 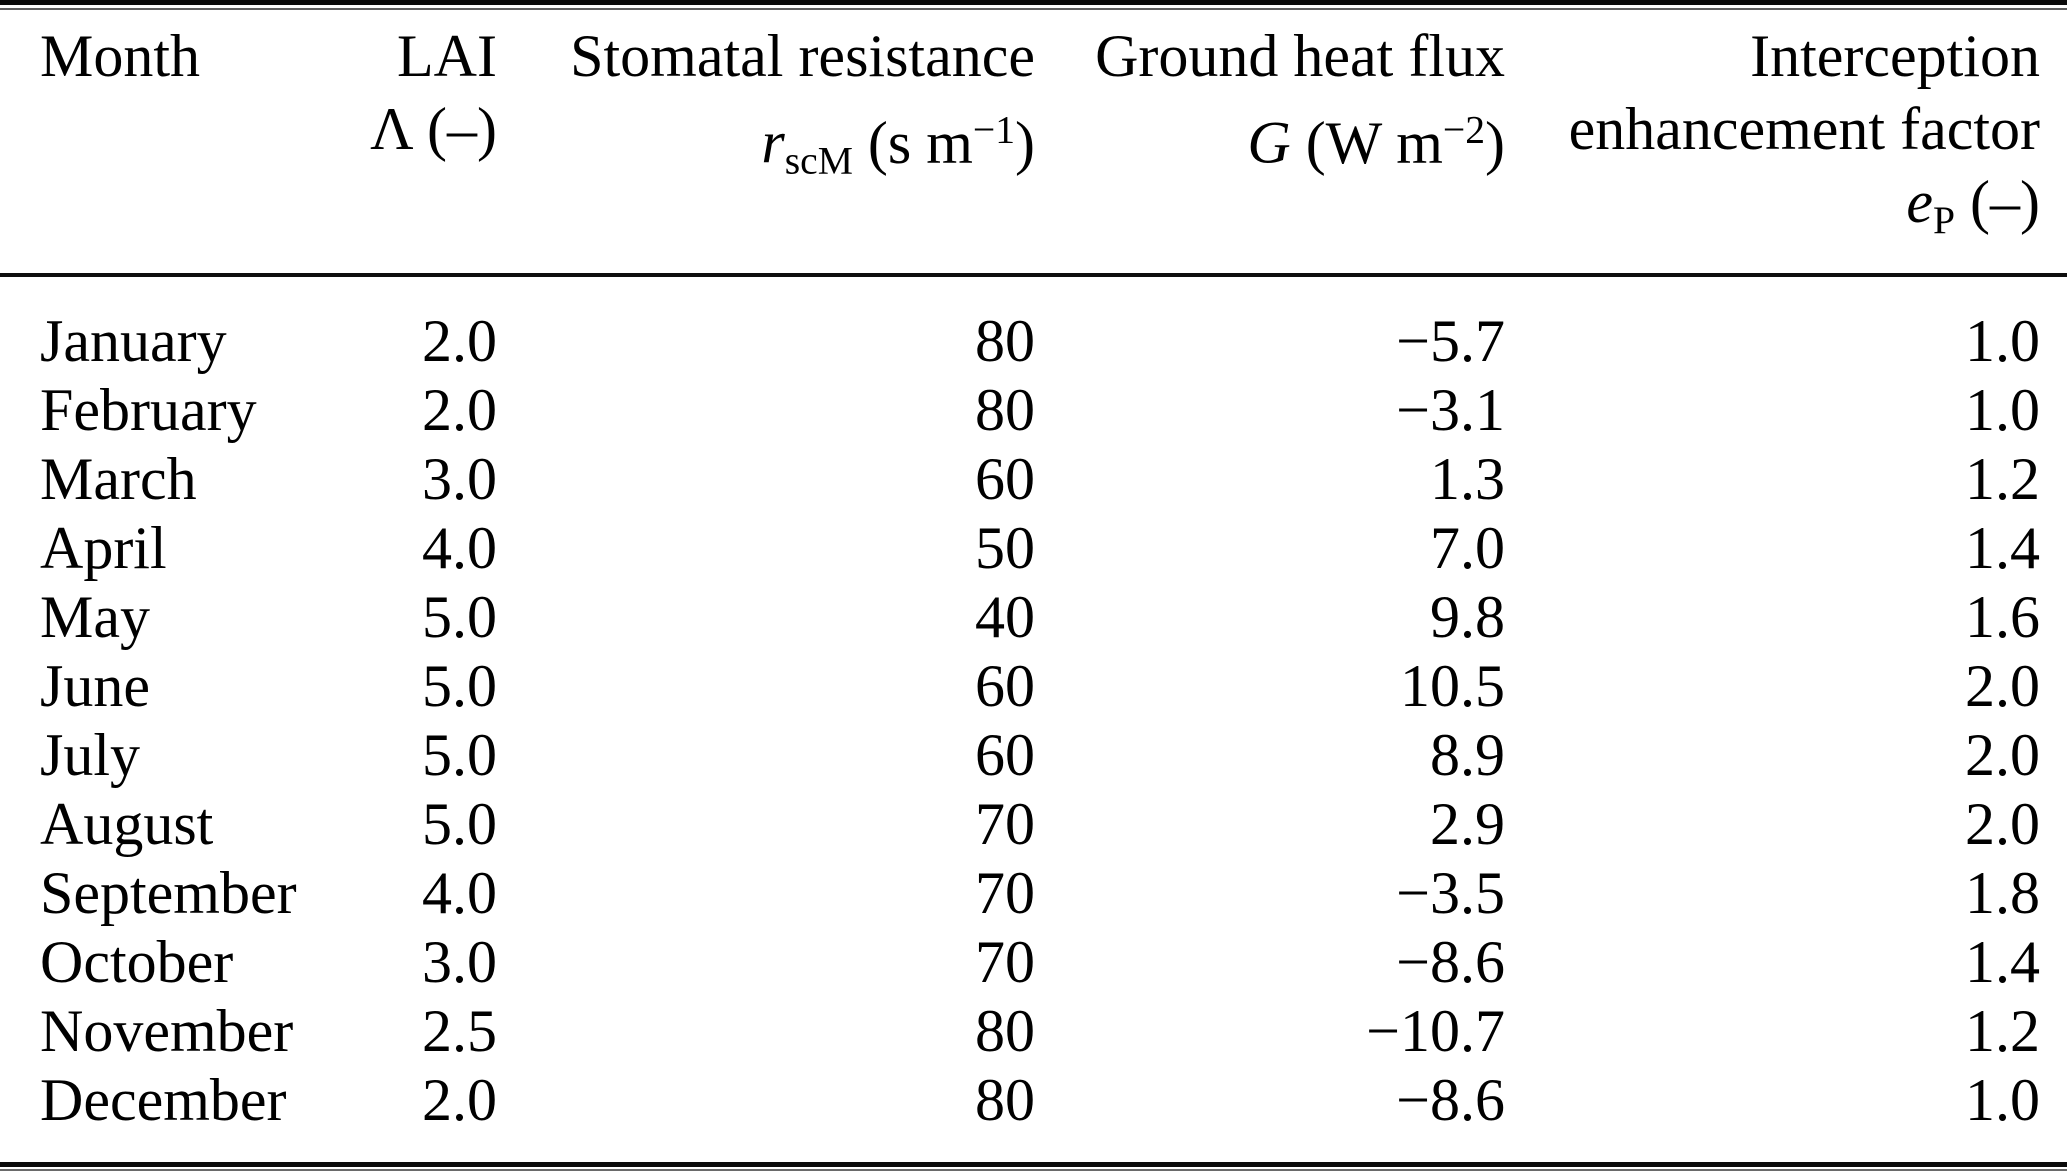 What do you see at coordinates (459, 548) in the screenshot?
I see `cell-lai: 4.0` at bounding box center [459, 548].